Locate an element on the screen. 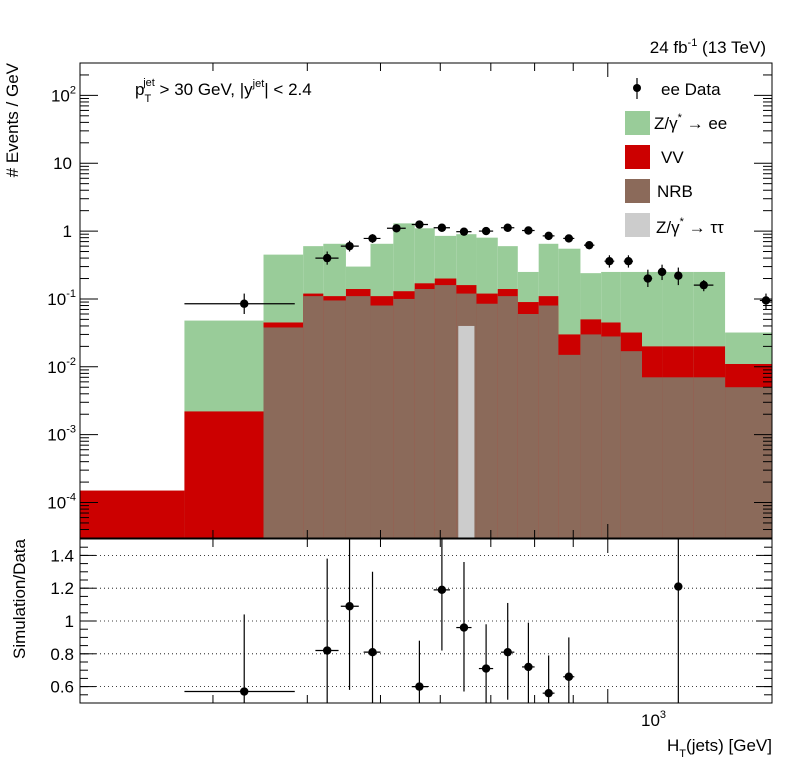 The width and height of the screenshot is (796, 772). x-axis-label: HT(jets) [GeV] is located at coordinates (719, 748).